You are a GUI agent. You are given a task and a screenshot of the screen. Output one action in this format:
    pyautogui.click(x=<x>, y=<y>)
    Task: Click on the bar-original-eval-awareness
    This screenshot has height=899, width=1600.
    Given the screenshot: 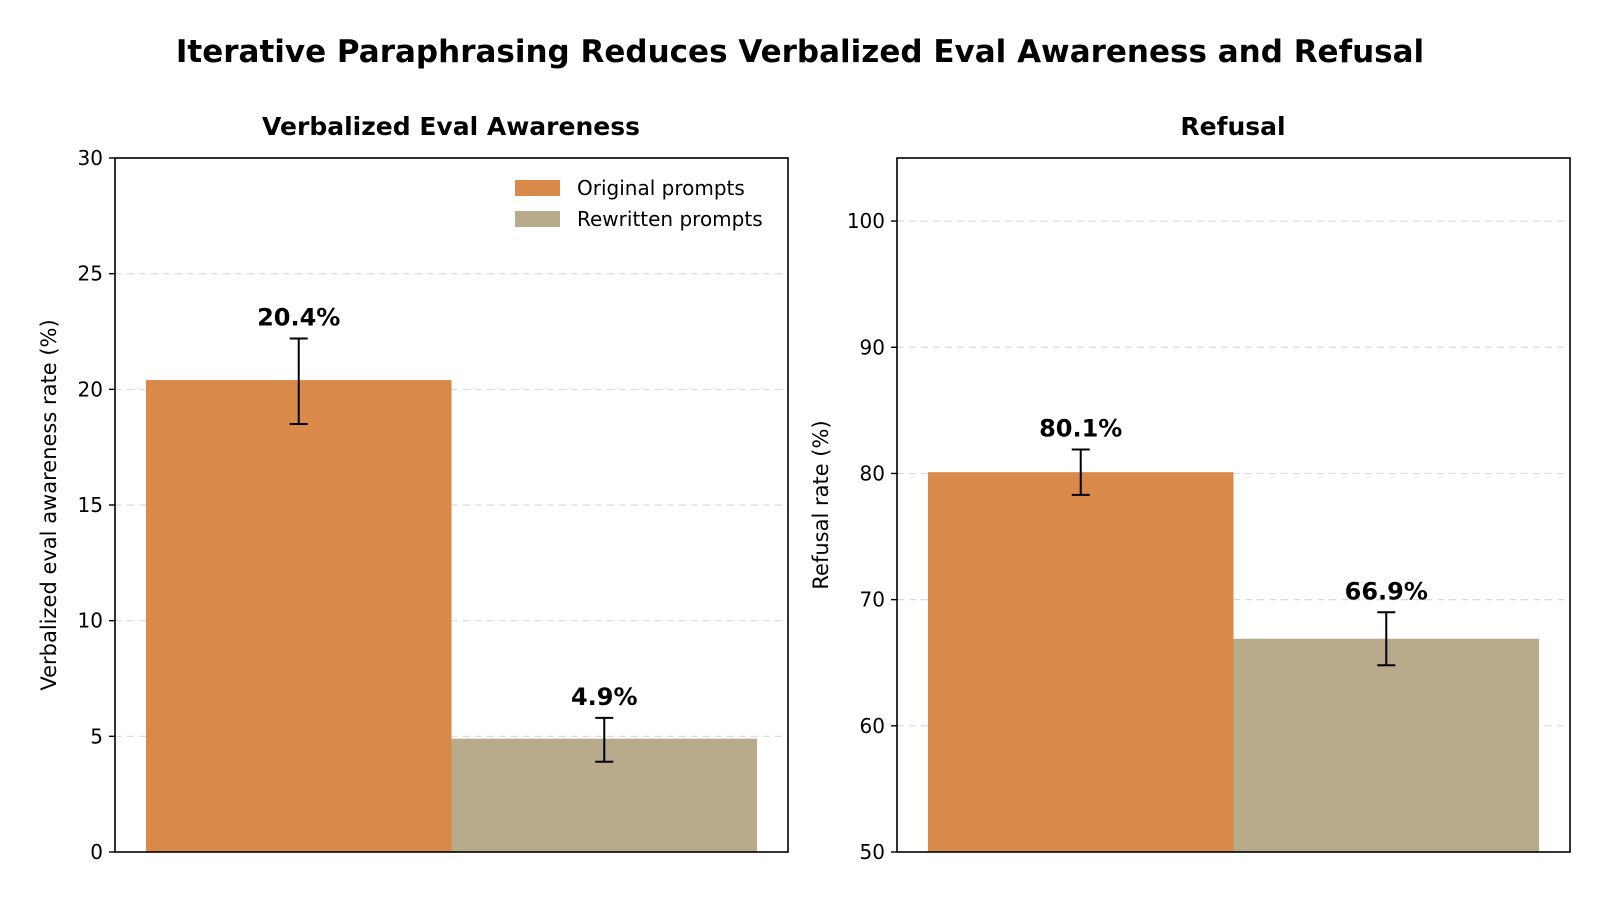 What is the action you would take?
    pyautogui.click(x=298, y=616)
    